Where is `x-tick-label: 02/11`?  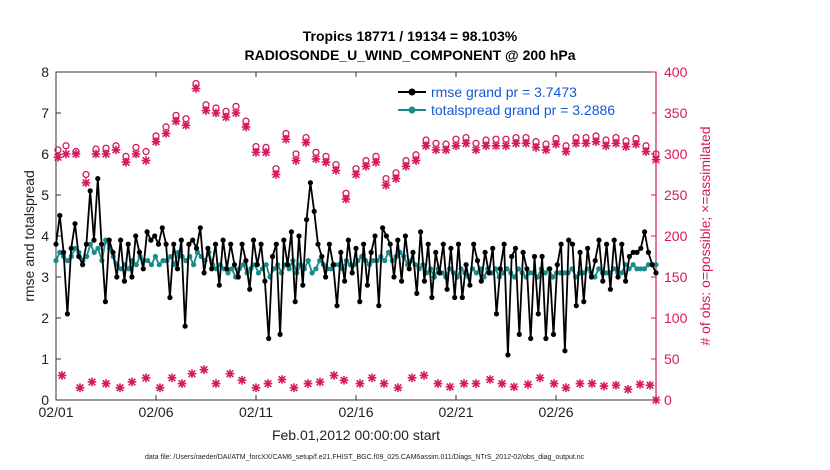
x-tick-label: 02/11 is located at coordinates (256, 412).